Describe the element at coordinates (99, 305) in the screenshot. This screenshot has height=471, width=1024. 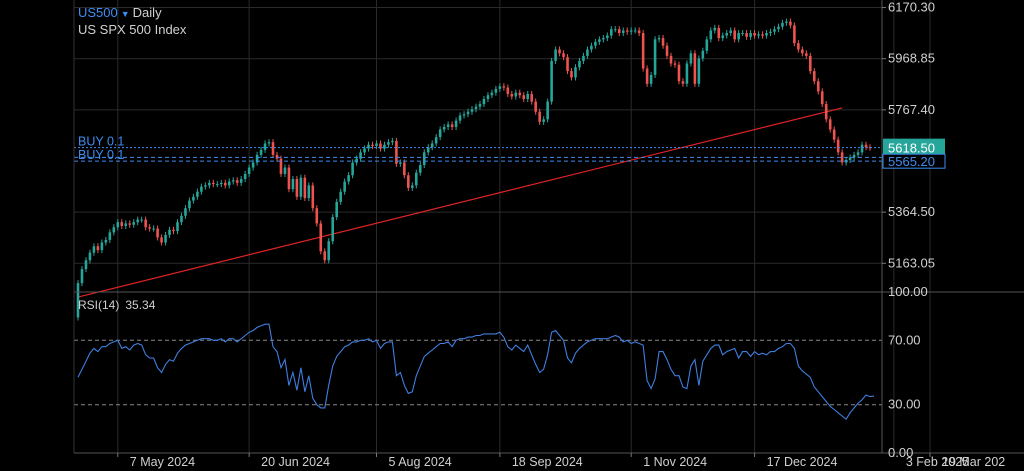
I see `rsi-indicator-name: RSI(14)` at that location.